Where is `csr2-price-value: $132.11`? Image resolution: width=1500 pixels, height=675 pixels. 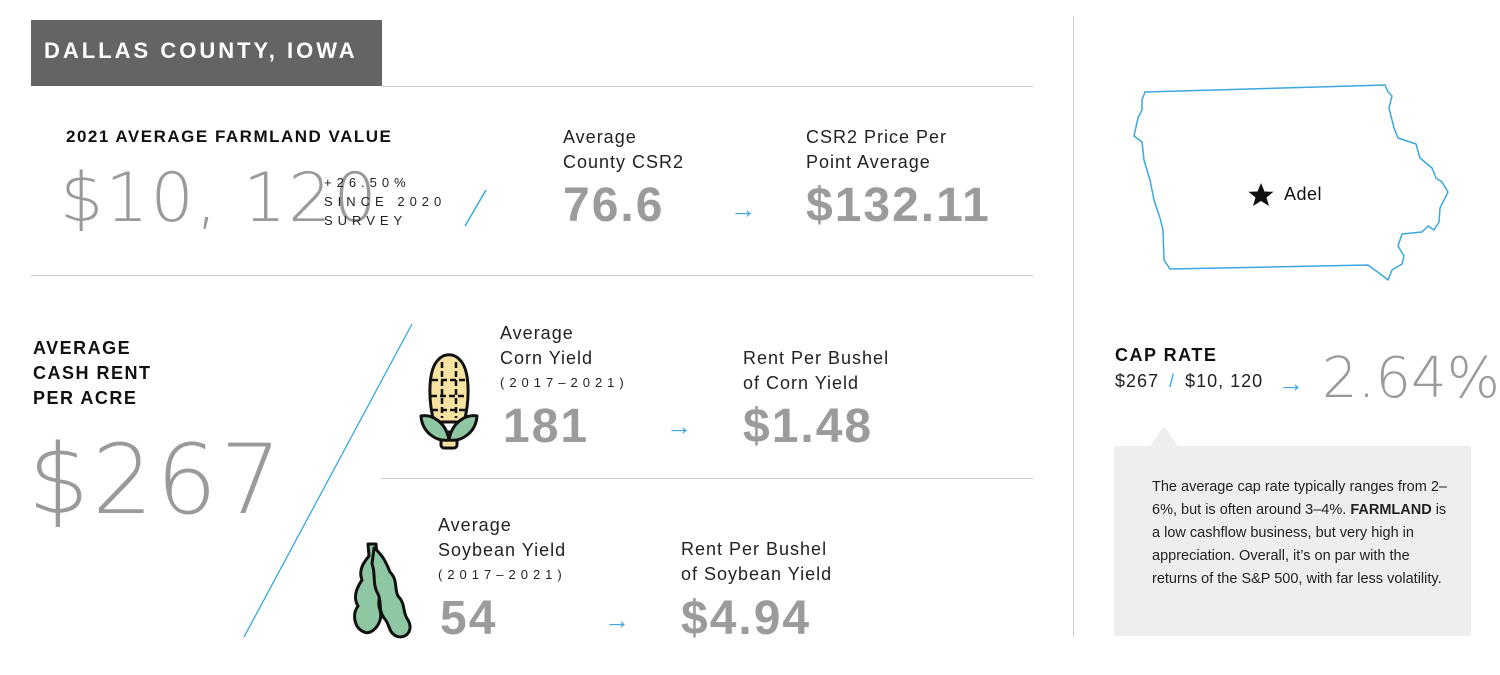 csr2-price-value: $132.11 is located at coordinates (898, 205).